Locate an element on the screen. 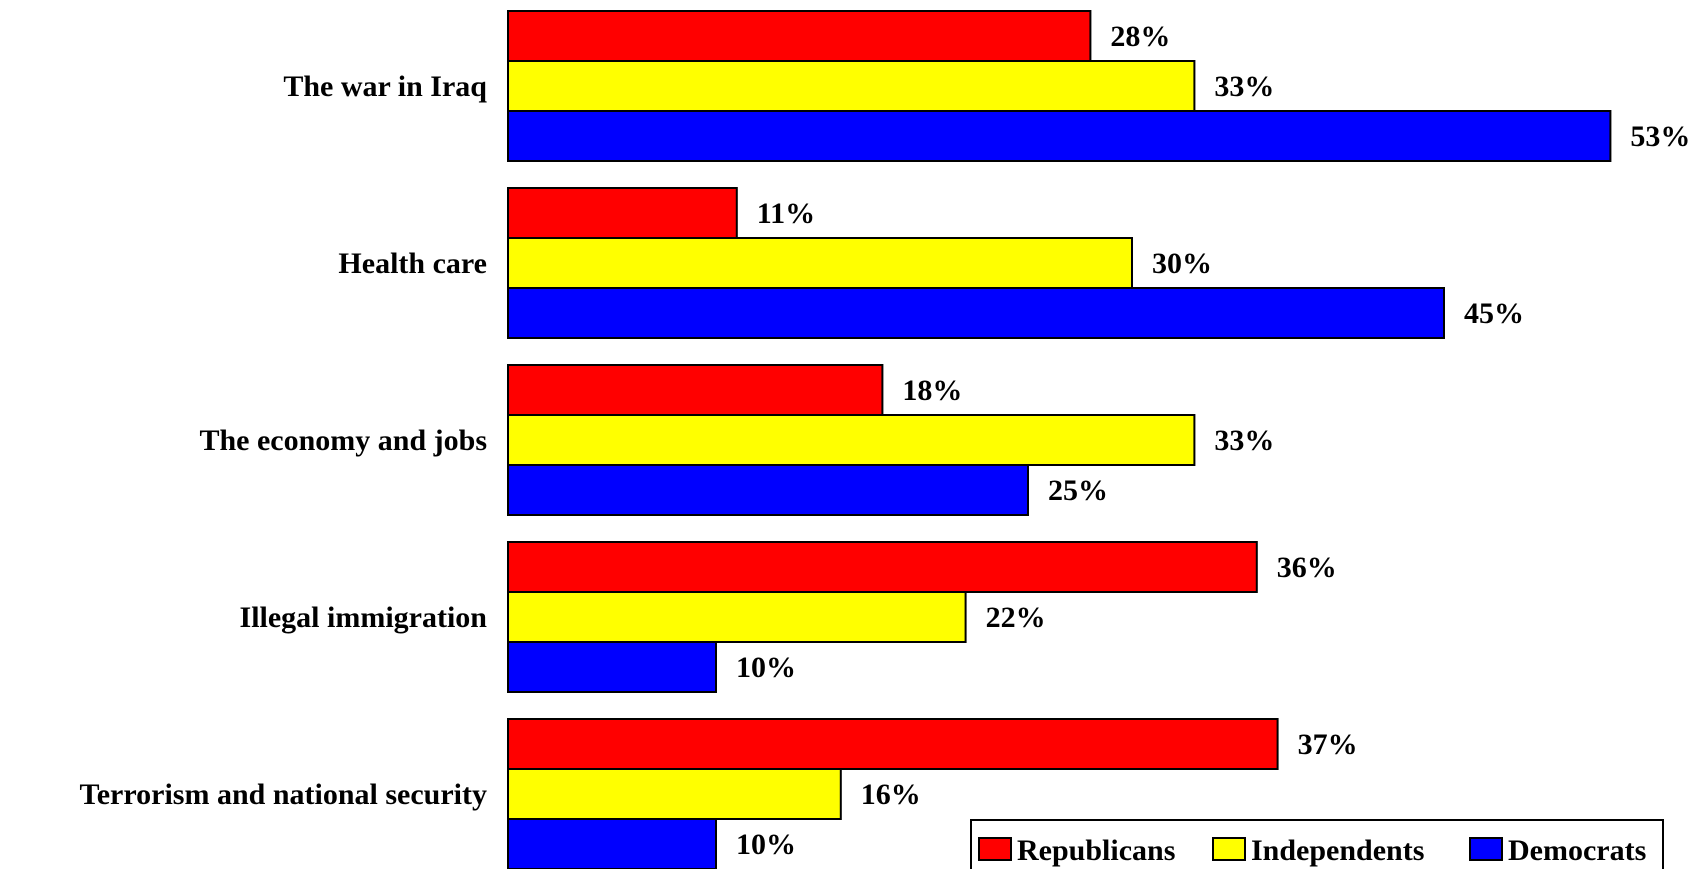  value-label: 53% is located at coordinates (1660, 136).